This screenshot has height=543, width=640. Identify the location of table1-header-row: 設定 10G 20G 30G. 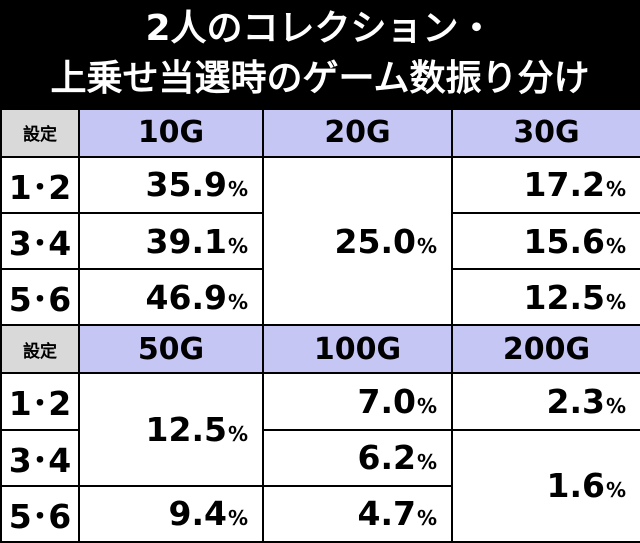
(320, 133).